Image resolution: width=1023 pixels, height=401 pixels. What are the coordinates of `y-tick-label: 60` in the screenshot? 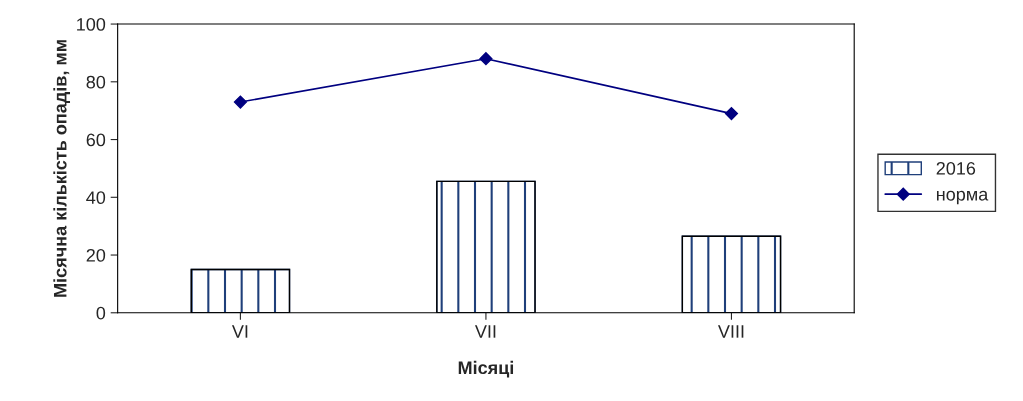 It's located at (96, 140).